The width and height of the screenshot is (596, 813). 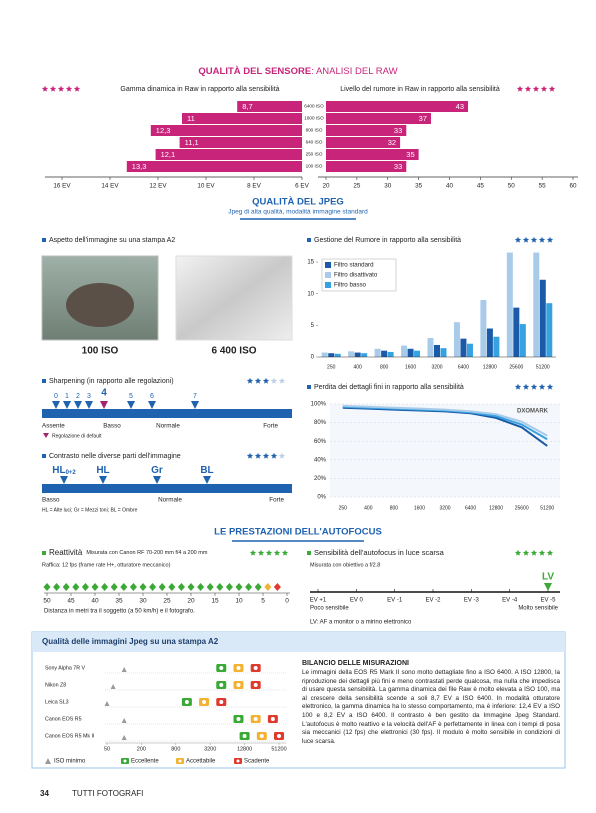 What do you see at coordinates (423, 118) in the screenshot?
I see `value-label: 37` at bounding box center [423, 118].